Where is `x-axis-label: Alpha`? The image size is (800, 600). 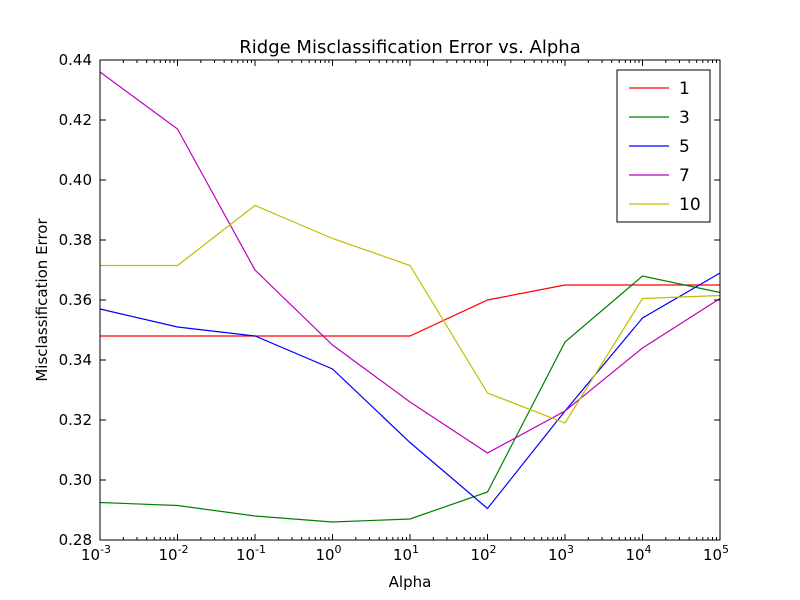 x-axis-label: Alpha is located at coordinates (410, 582).